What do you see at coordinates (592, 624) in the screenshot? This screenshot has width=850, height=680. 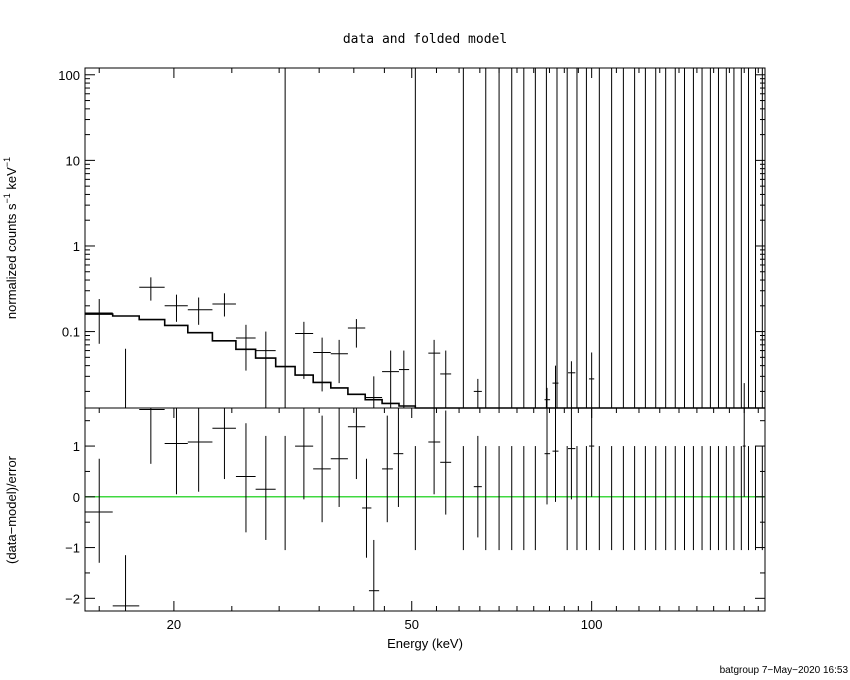 I see `x-tick-label: 100` at bounding box center [592, 624].